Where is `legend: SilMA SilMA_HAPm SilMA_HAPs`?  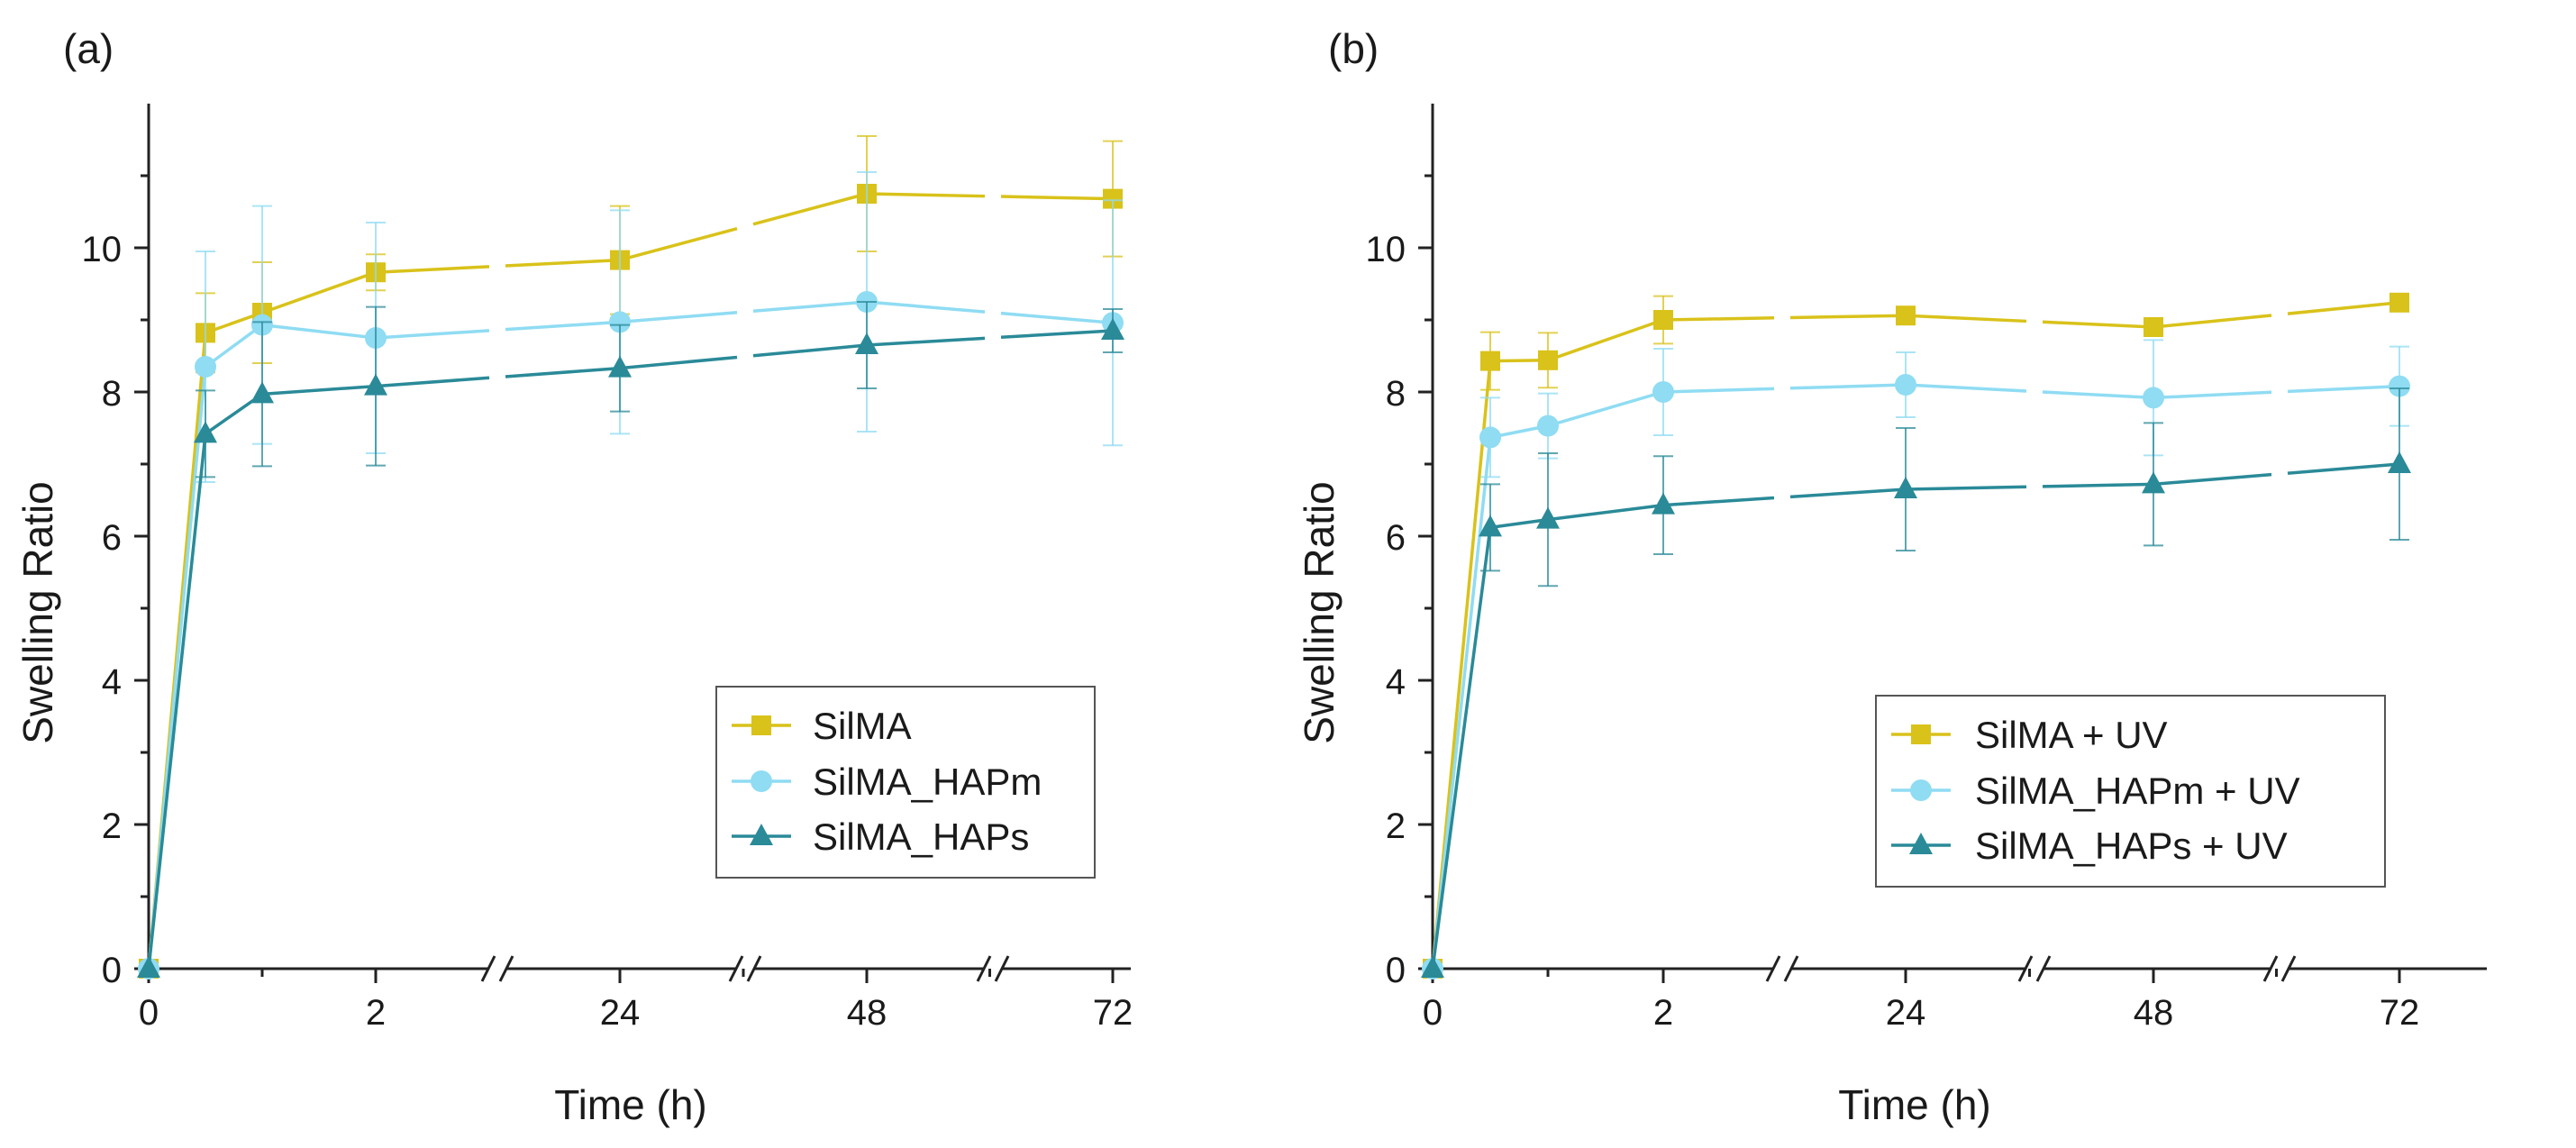
legend: SilMA SilMA_HAPm SilMA_HAPs is located at coordinates (905, 783).